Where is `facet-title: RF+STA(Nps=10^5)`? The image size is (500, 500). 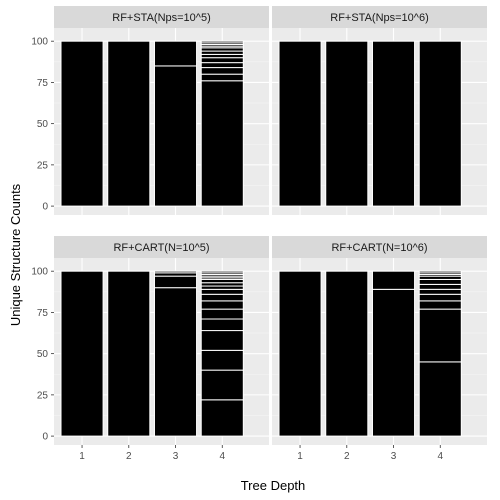
facet-title: RF+STA(Nps=10^5) is located at coordinates (161, 18).